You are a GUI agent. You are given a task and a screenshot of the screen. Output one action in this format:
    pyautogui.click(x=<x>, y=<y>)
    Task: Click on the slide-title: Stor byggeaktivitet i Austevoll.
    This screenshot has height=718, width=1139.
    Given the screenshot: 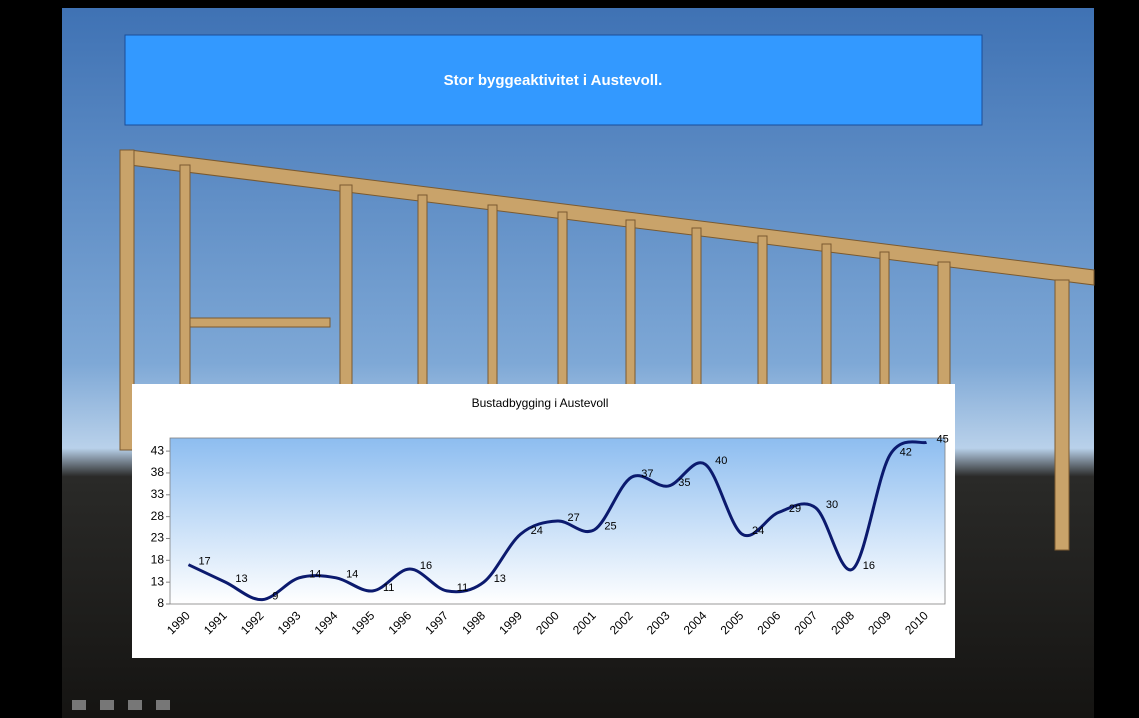 What is the action you would take?
    pyautogui.click(x=553, y=80)
    